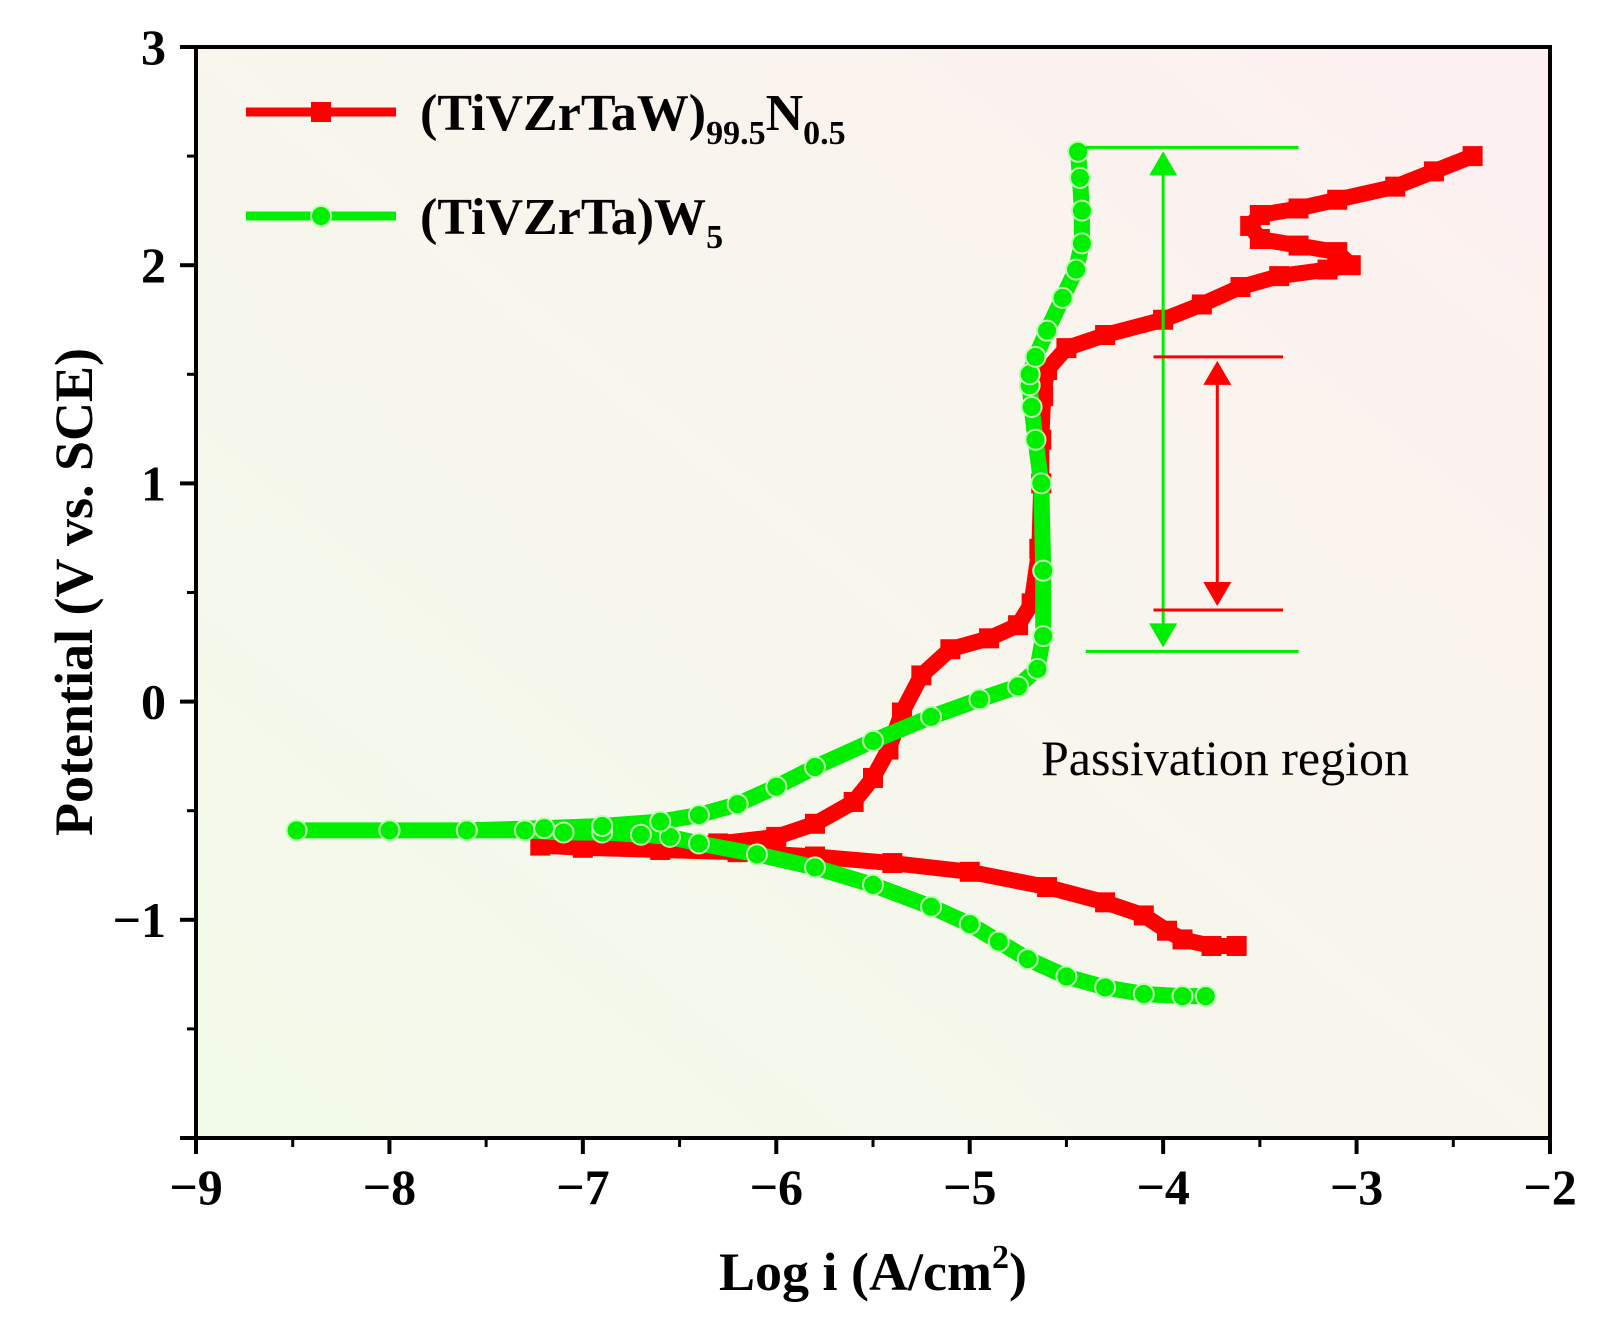 Image resolution: width=1601 pixels, height=1321 pixels. What do you see at coordinates (74, 592) in the screenshot?
I see `y-axis-title: Potential (V vs. SCE)` at bounding box center [74, 592].